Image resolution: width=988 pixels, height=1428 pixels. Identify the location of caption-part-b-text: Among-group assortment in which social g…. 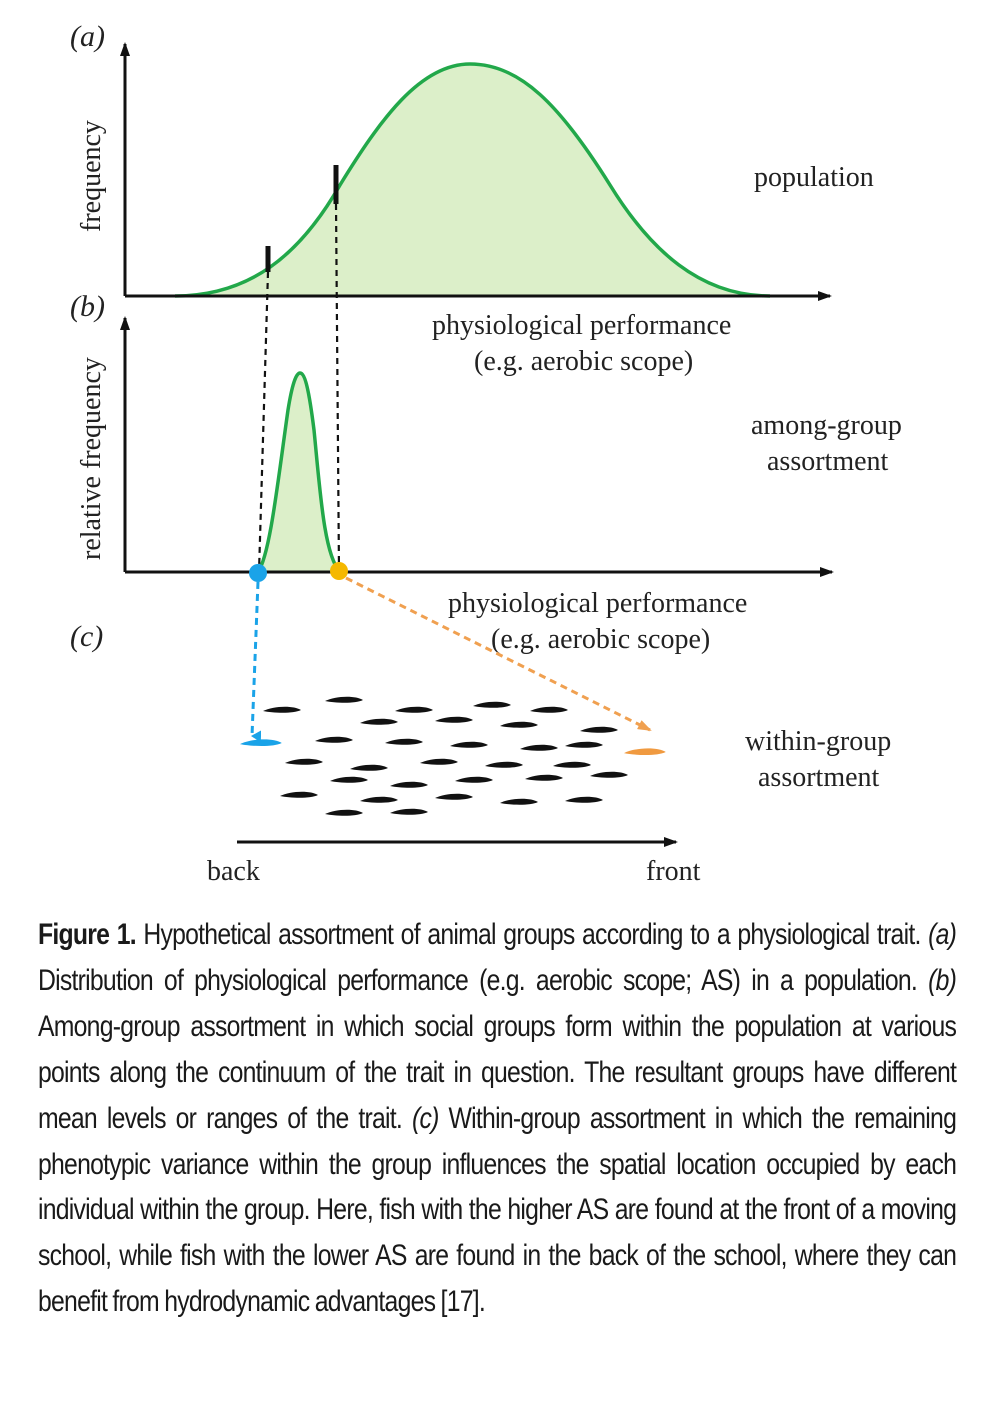
(497, 1072).